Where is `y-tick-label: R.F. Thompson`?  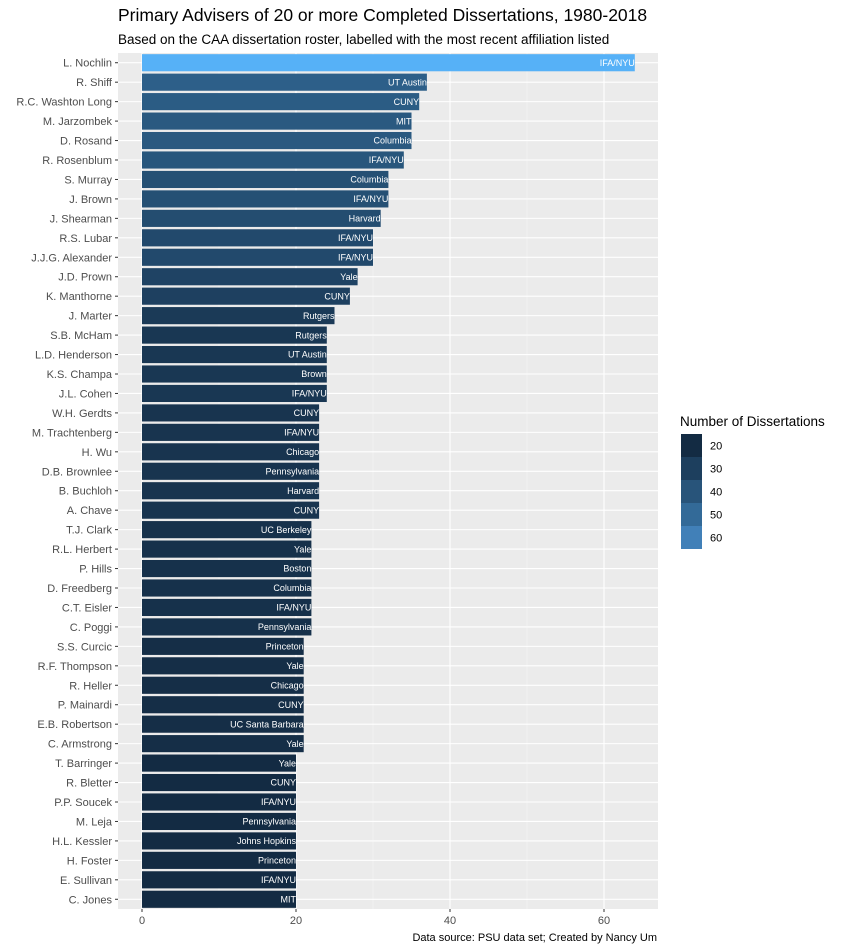 y-tick-label: R.F. Thompson is located at coordinates (75, 667).